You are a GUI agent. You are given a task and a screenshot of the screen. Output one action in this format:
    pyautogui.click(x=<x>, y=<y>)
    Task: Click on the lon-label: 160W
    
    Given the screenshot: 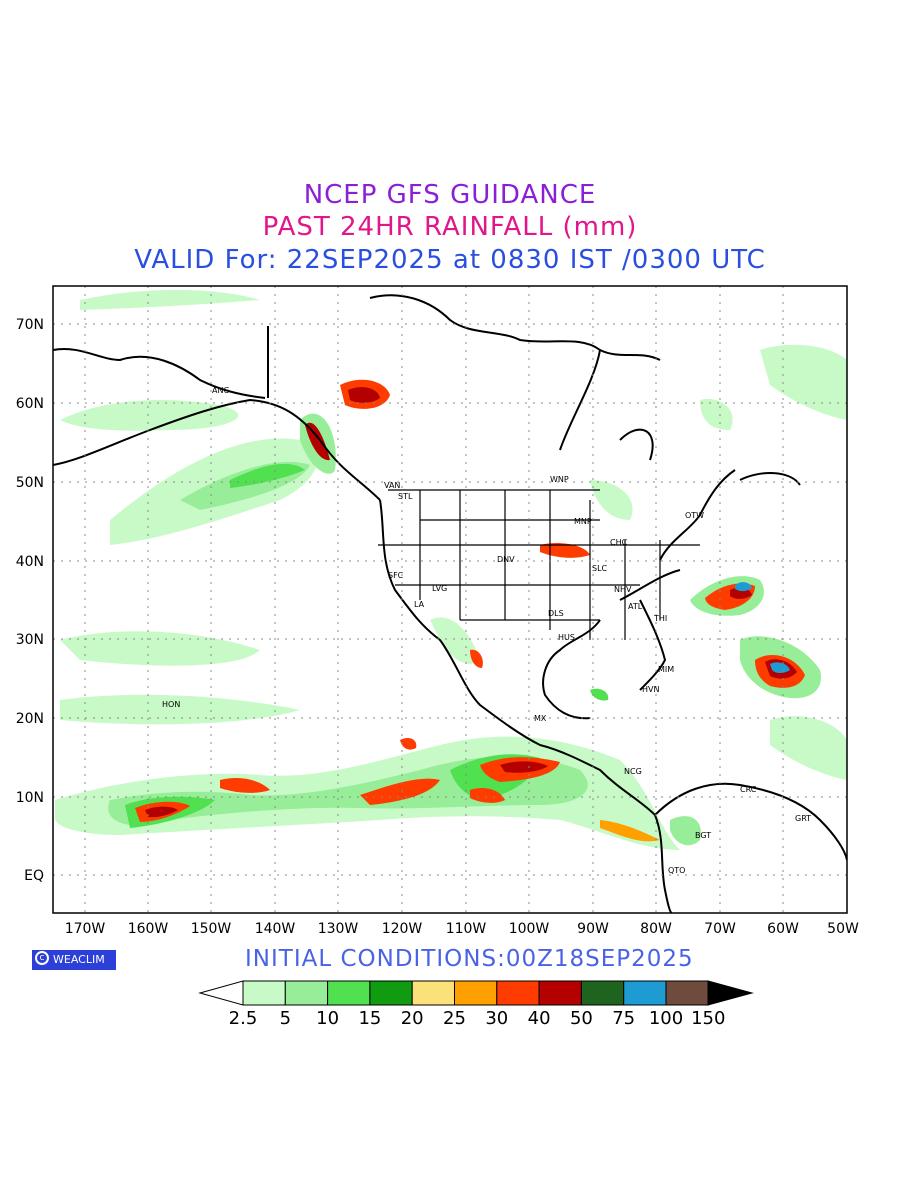 What is the action you would take?
    pyautogui.click(x=148, y=929)
    